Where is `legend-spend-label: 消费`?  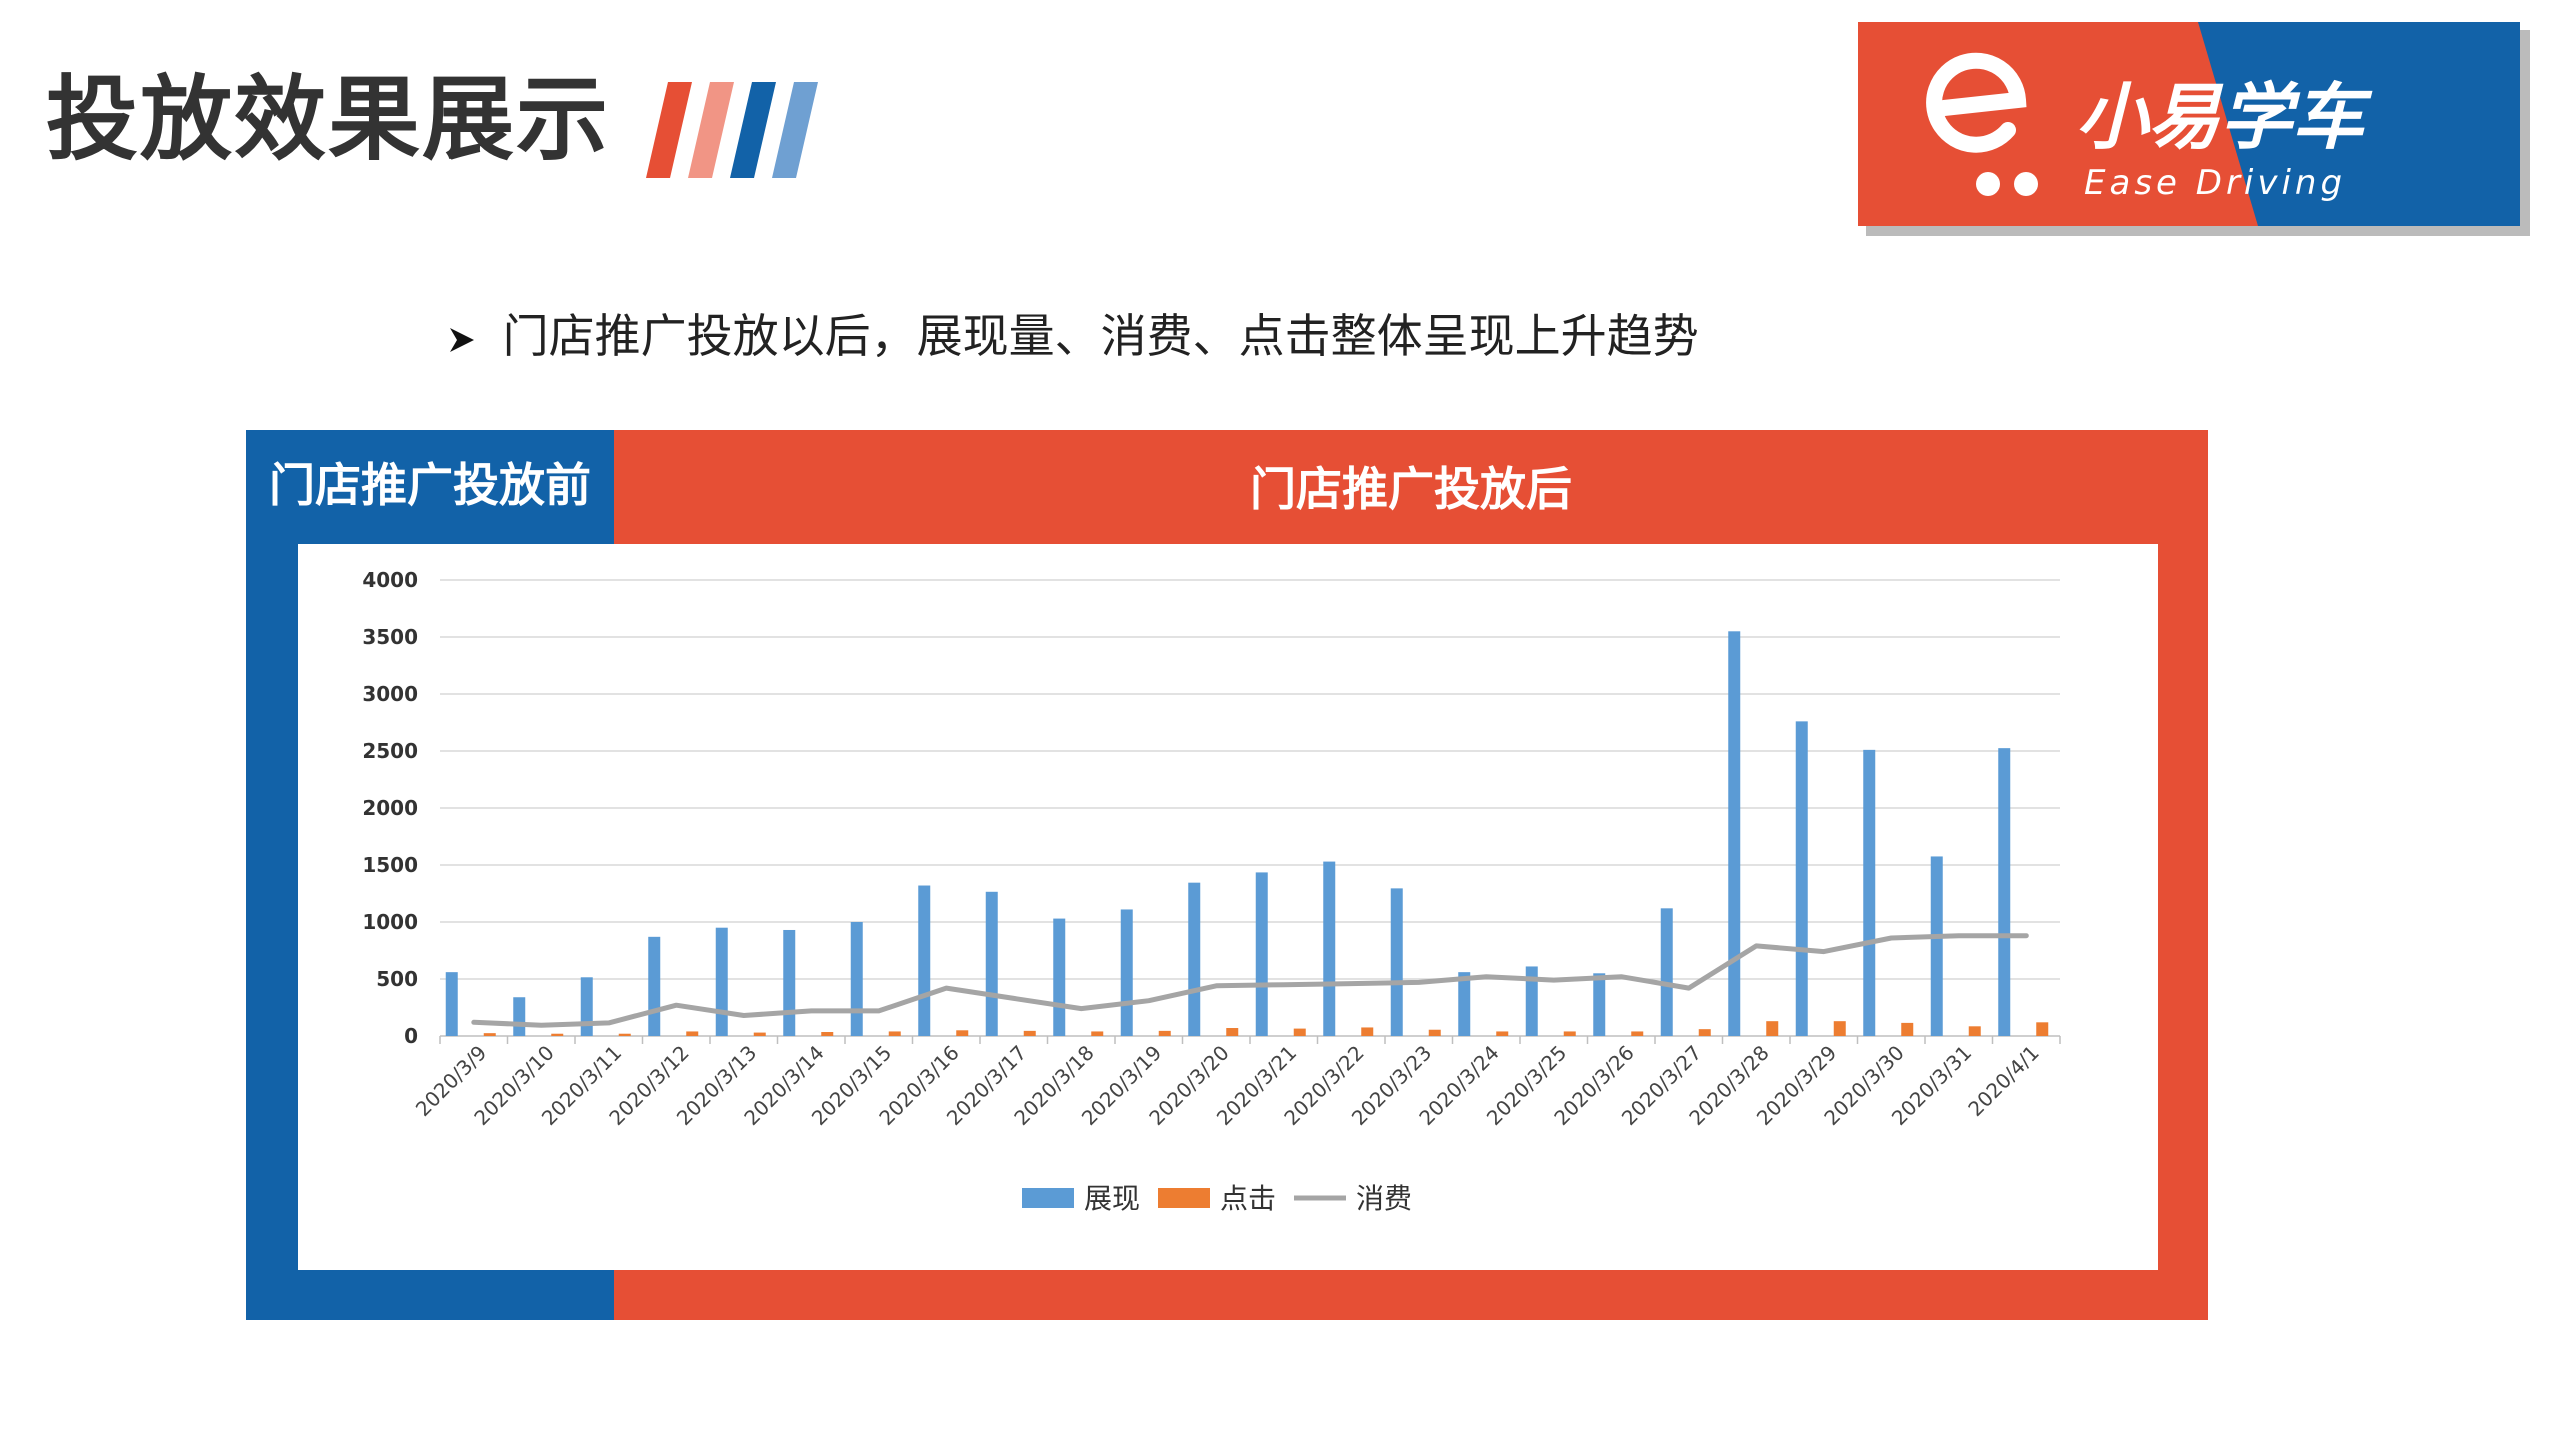
legend-spend-label: 消费 is located at coordinates (1384, 1198).